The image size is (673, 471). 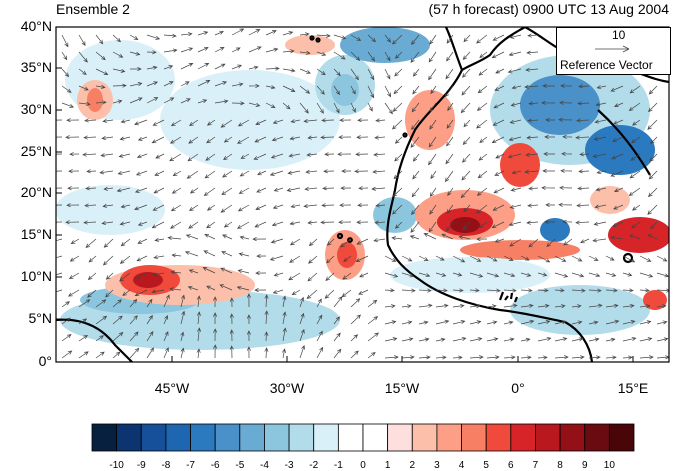 What do you see at coordinates (606, 65) in the screenshot?
I see `reference-vector-label: Reference Vector` at bounding box center [606, 65].